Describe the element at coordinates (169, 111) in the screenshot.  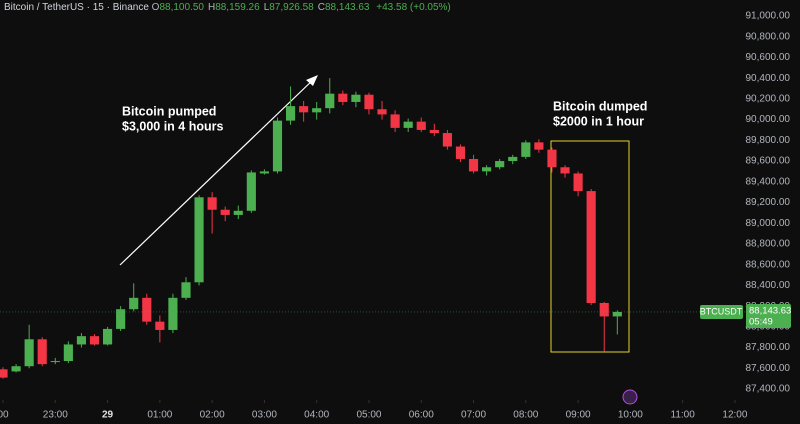
I see `annotation: Bitcoin pumped` at that location.